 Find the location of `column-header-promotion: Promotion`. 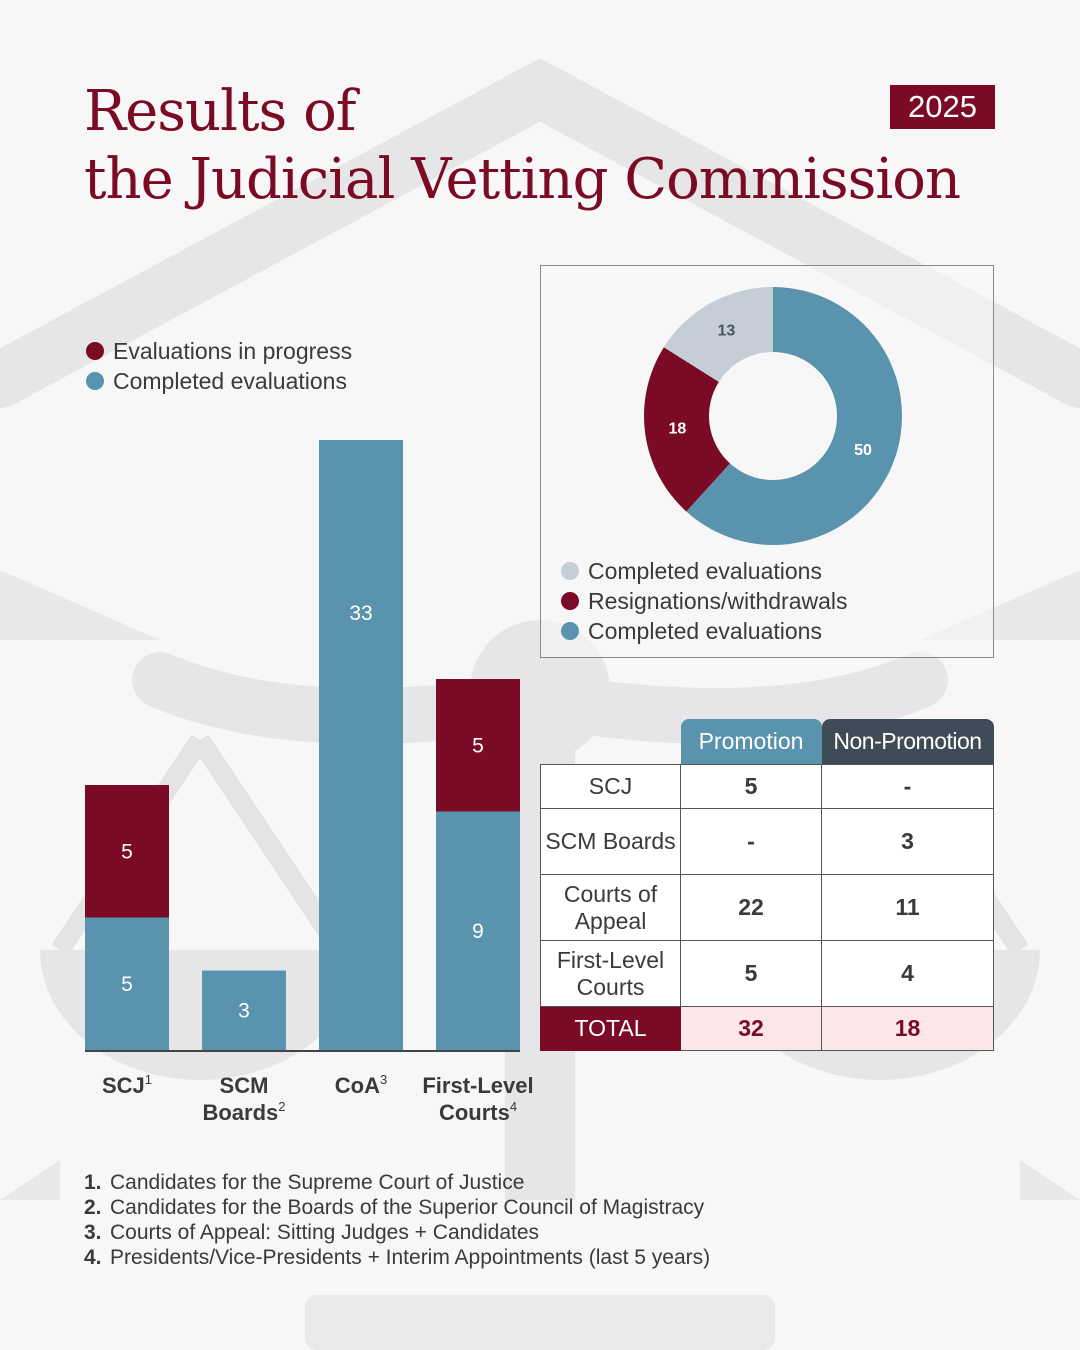

column-header-promotion: Promotion is located at coordinates (751, 742).